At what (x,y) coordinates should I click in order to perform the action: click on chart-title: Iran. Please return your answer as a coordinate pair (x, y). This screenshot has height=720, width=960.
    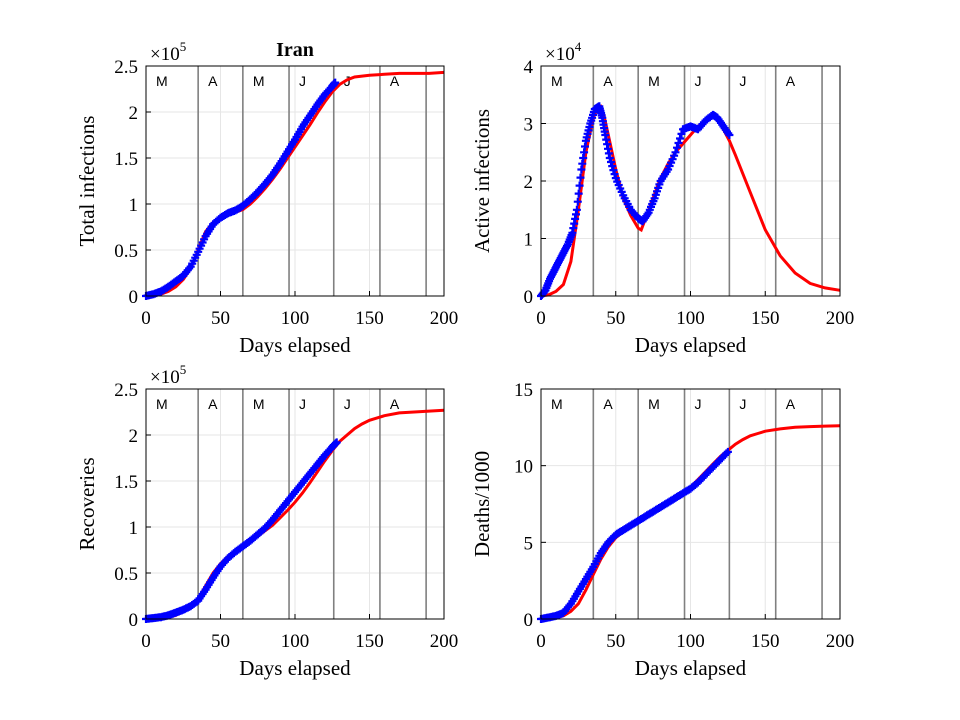
    Looking at the image, I should click on (295, 50).